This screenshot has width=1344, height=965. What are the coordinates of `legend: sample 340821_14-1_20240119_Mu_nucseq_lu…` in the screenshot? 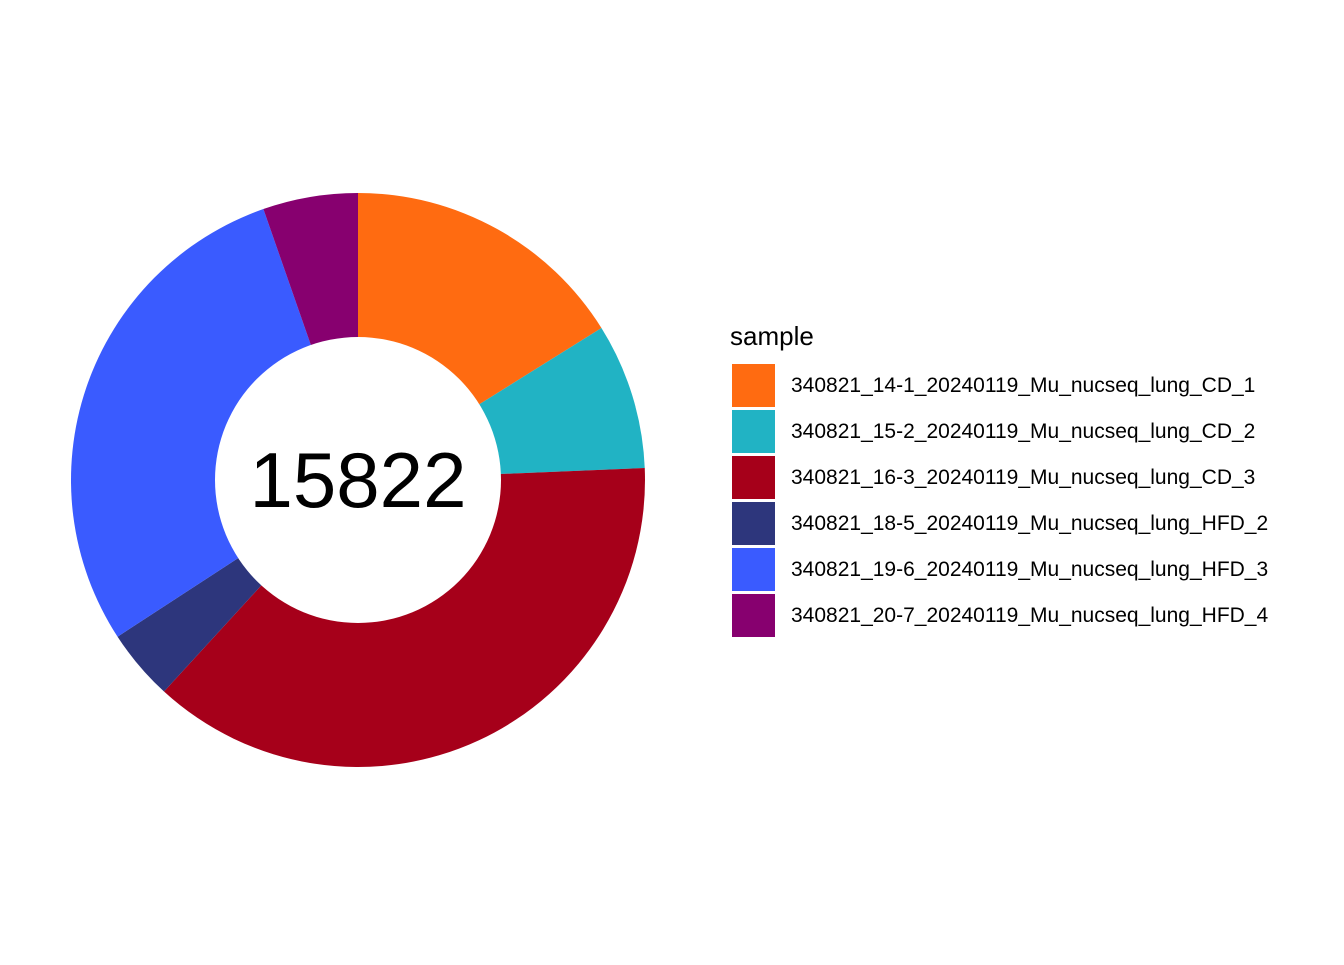 It's located at (999, 479).